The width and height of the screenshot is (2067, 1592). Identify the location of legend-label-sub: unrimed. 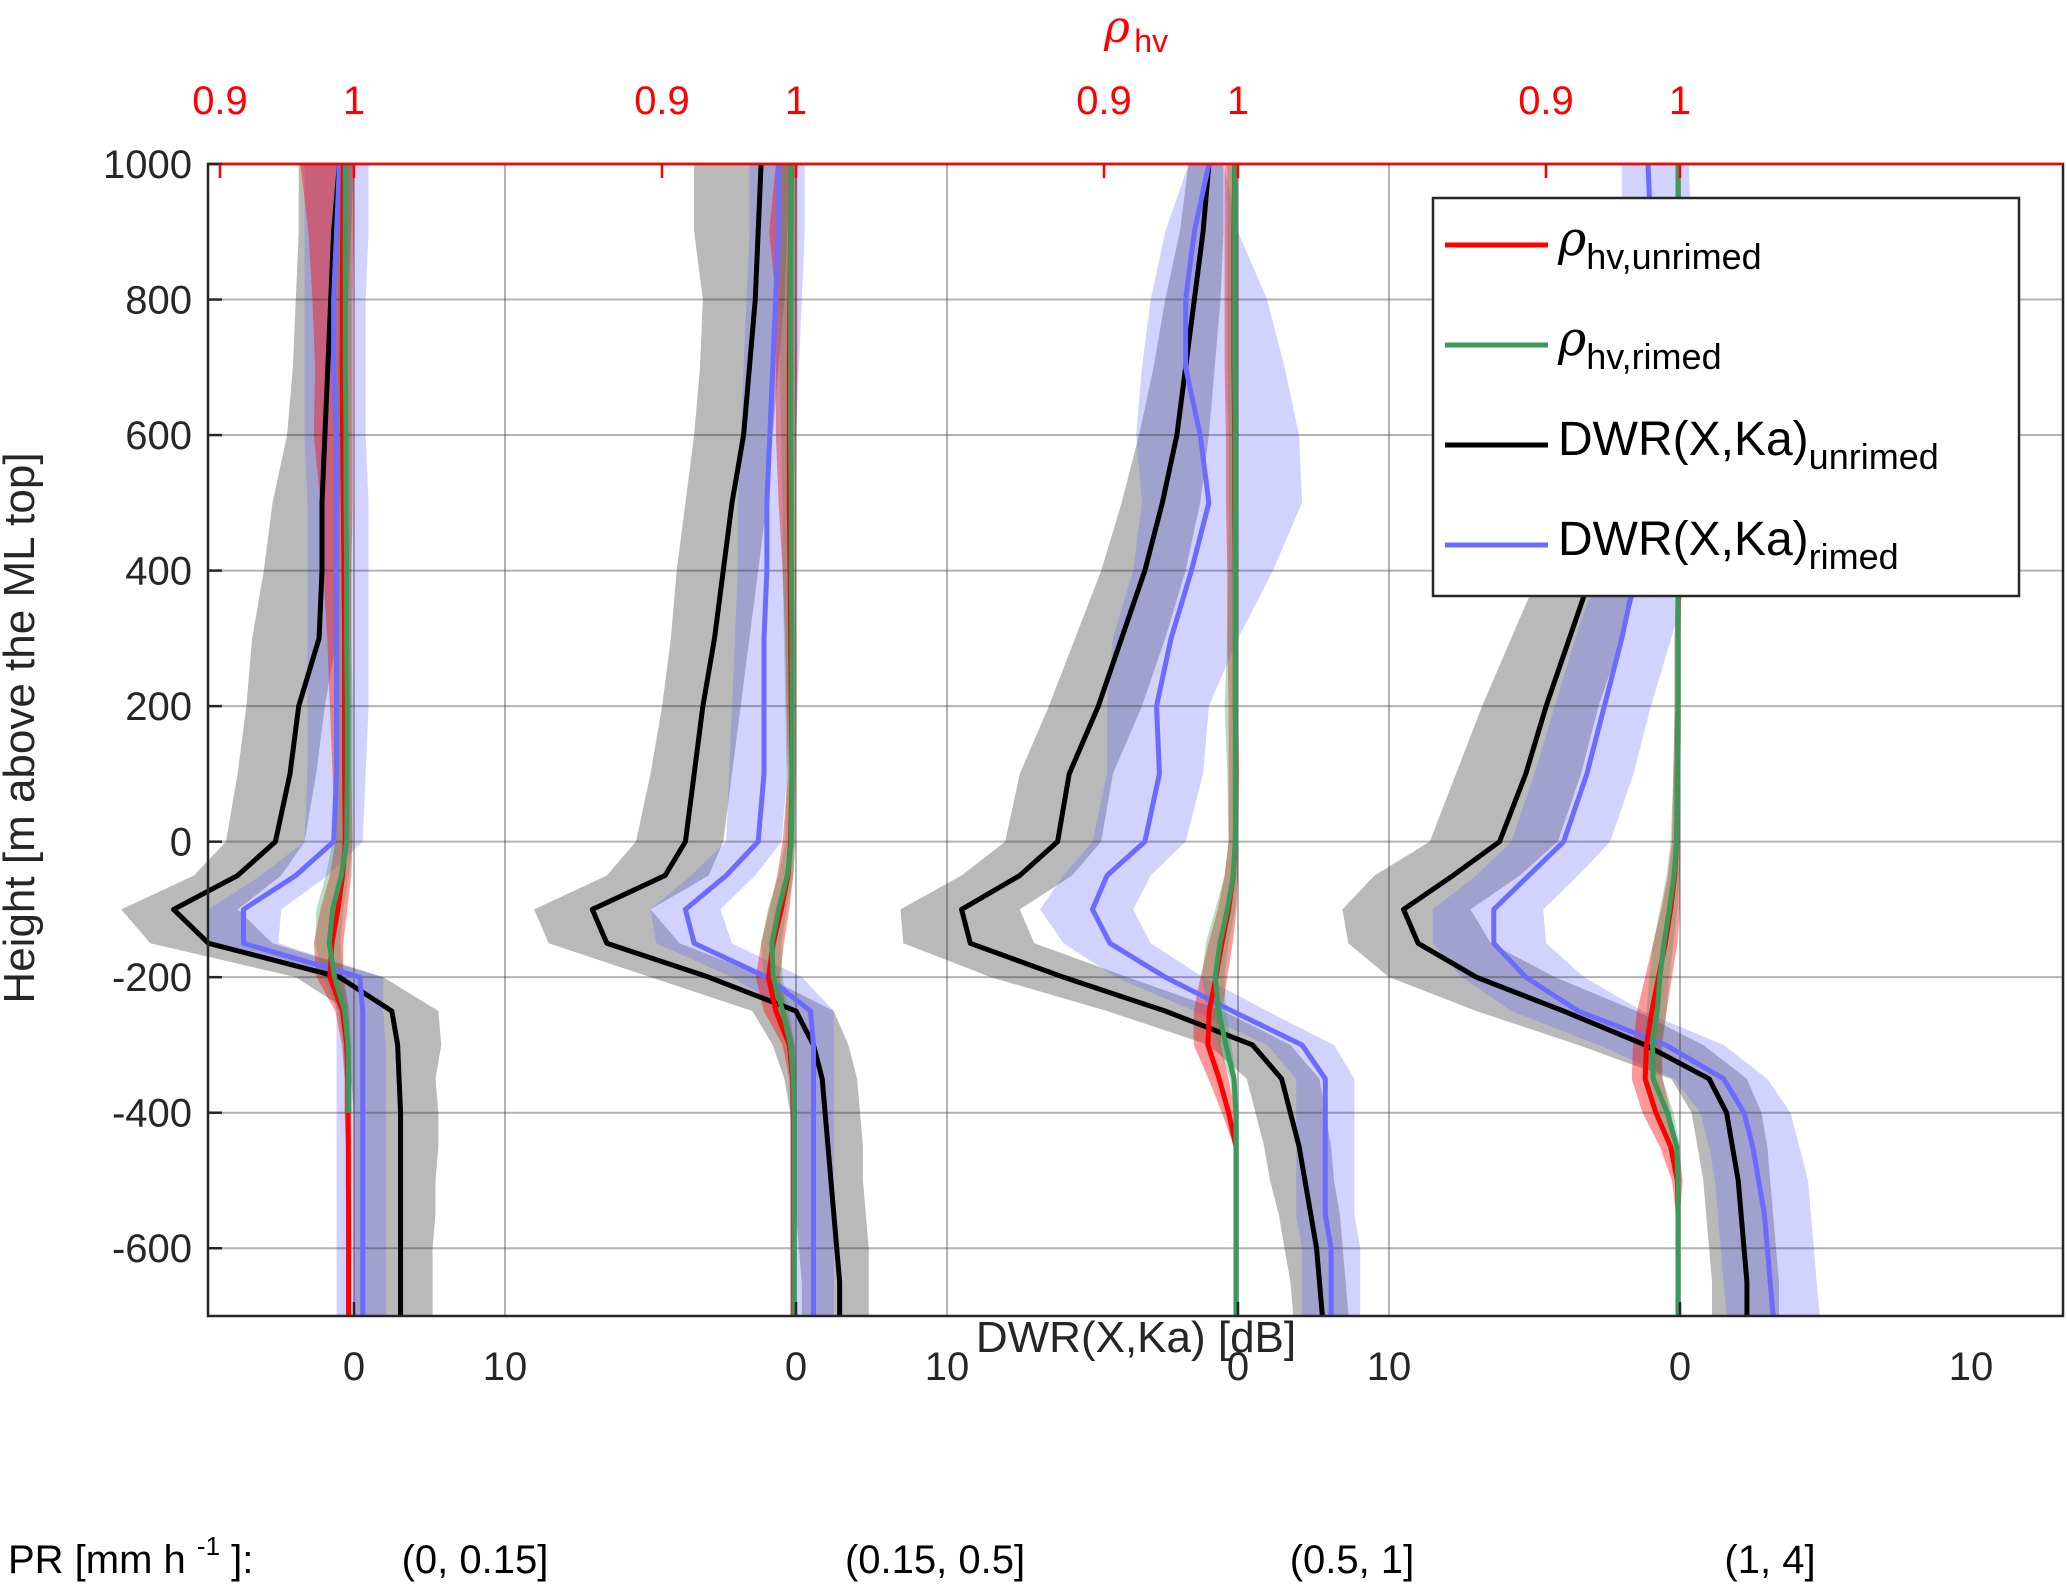
(1874, 456).